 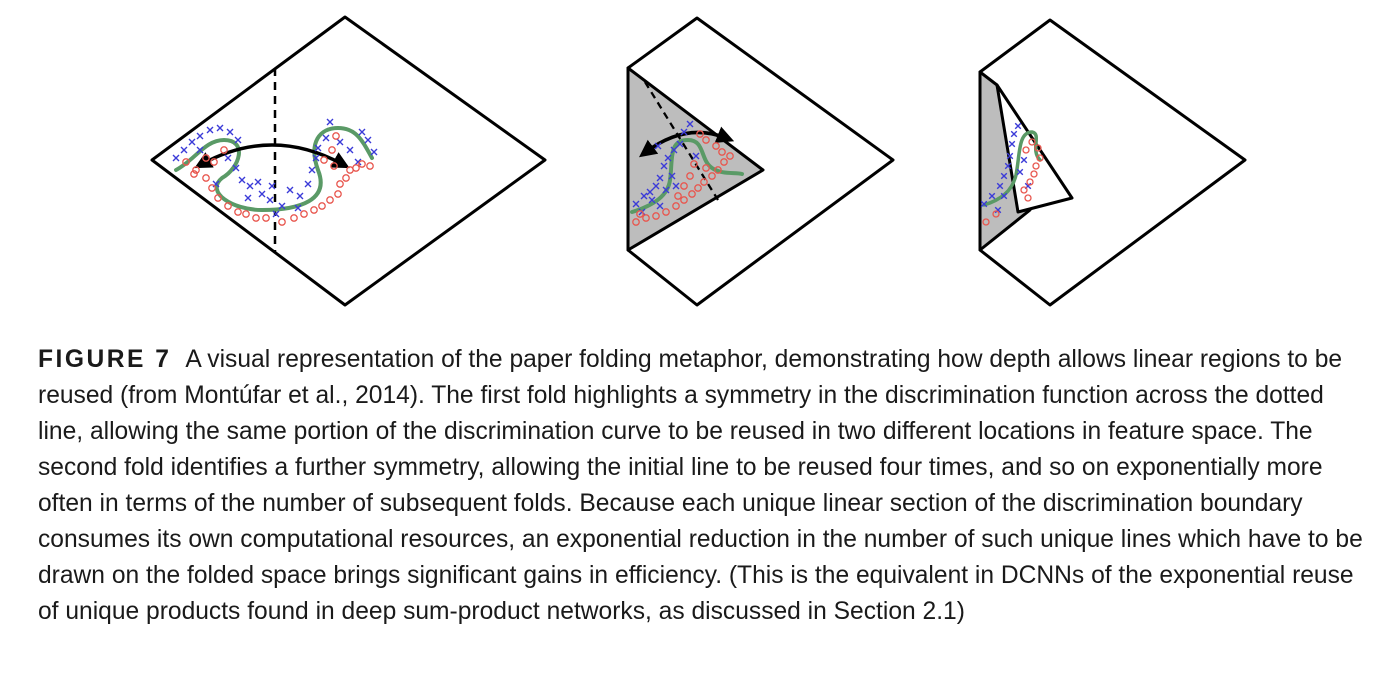 I want to click on discrimination-curve, so click(x=274, y=169).